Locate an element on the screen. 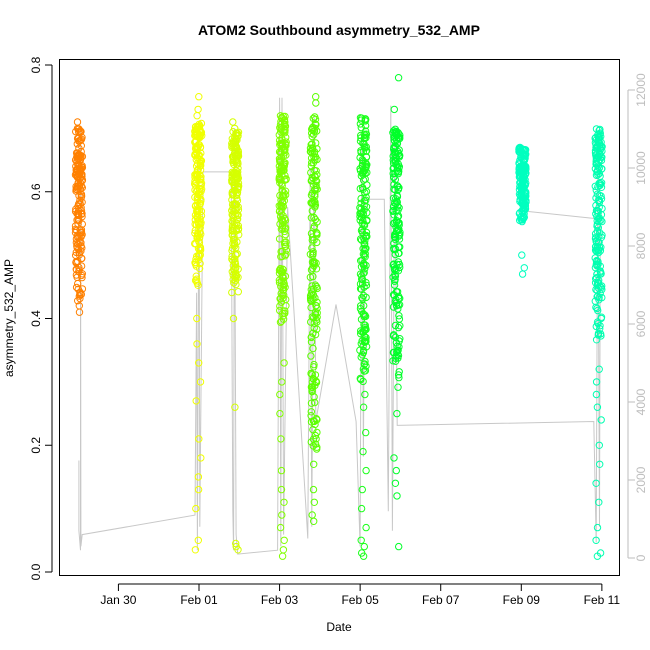  left-axis: 0.0 0.2 0.4 0.6 0.8 is located at coordinates (41, 318).